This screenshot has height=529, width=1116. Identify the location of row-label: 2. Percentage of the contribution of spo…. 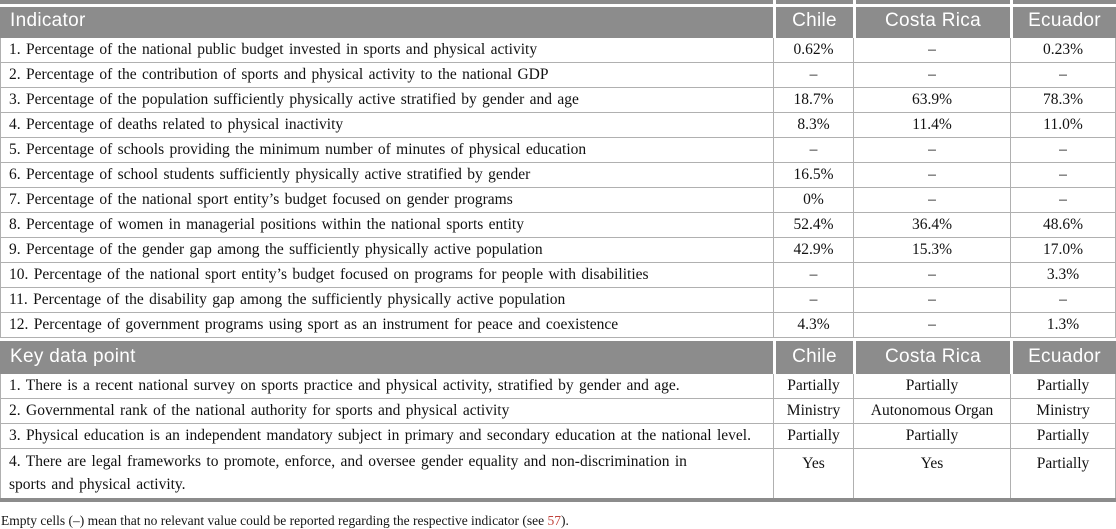
(386, 75).